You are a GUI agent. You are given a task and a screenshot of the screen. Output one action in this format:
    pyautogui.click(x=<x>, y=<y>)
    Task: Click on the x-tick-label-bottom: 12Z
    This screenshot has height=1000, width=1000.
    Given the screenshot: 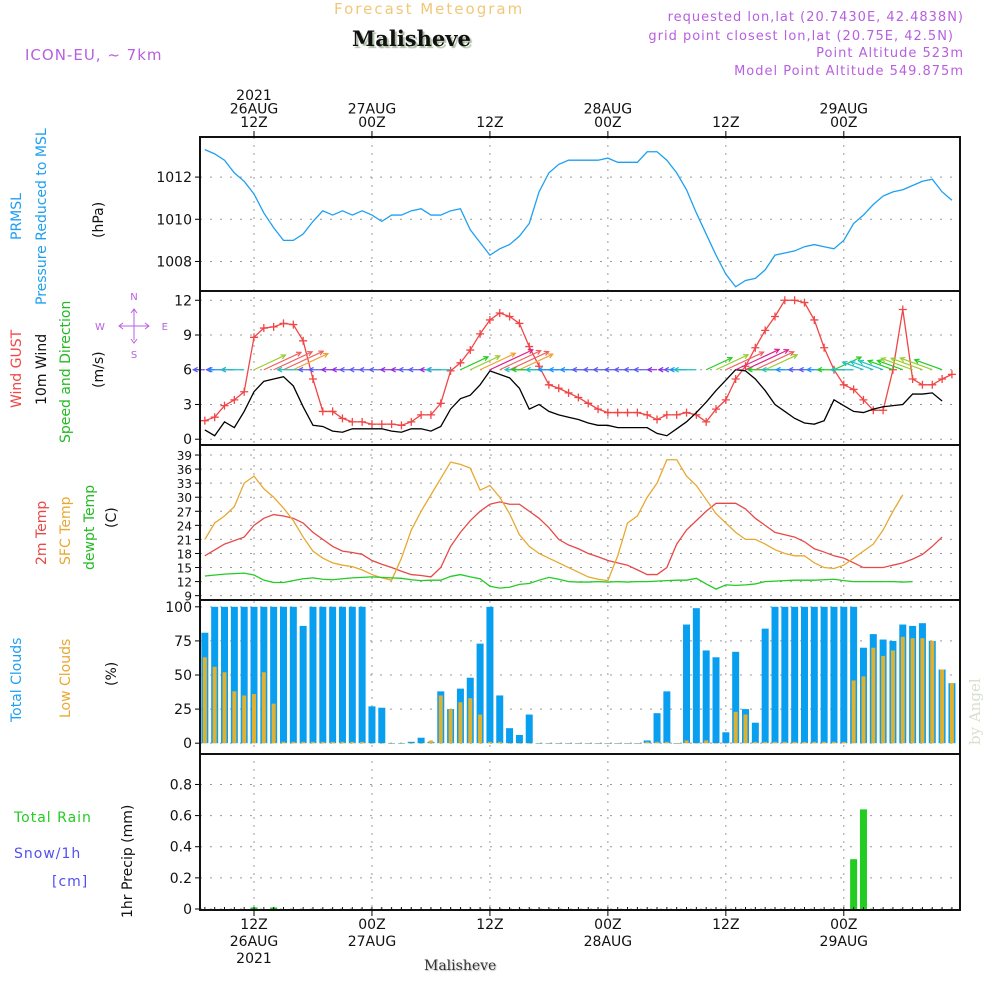 What is the action you would take?
    pyautogui.click(x=253, y=925)
    